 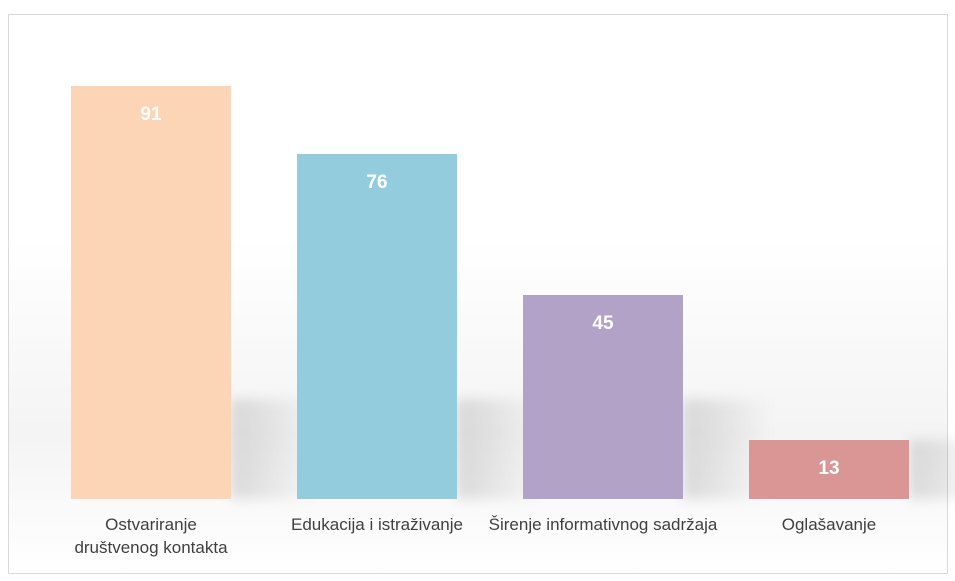 I want to click on data-label: 45, so click(x=603, y=323).